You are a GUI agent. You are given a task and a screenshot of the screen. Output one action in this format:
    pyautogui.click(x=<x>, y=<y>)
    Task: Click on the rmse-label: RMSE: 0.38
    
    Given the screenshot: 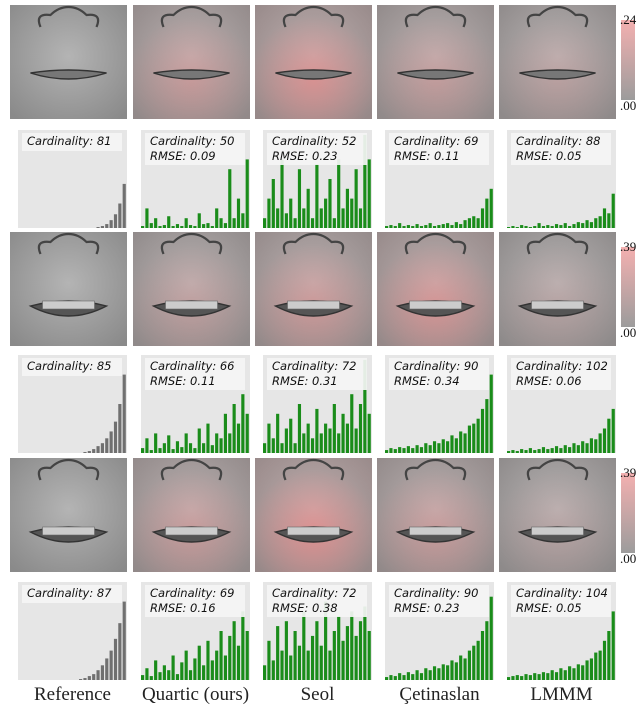 What is the action you would take?
    pyautogui.click(x=305, y=608)
    